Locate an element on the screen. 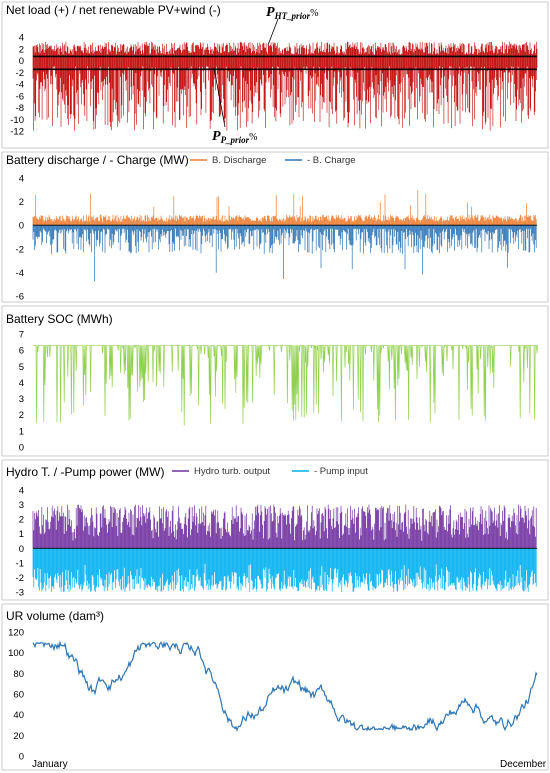 This screenshot has width=550, height=773. series-ur-volume is located at coordinates (285, 686).